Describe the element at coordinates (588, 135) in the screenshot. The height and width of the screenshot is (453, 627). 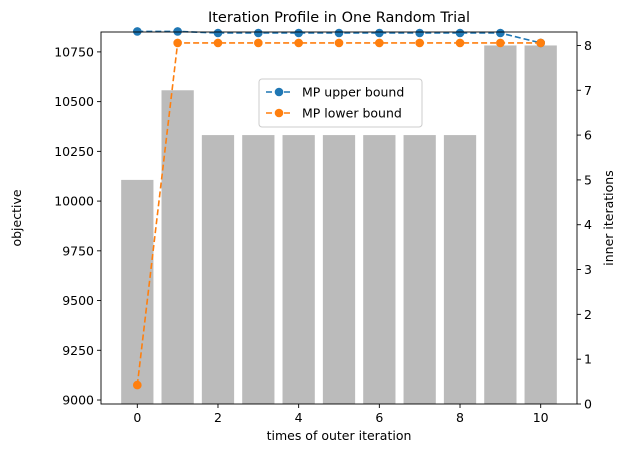
I see `y-right-tick-label: 6` at that location.